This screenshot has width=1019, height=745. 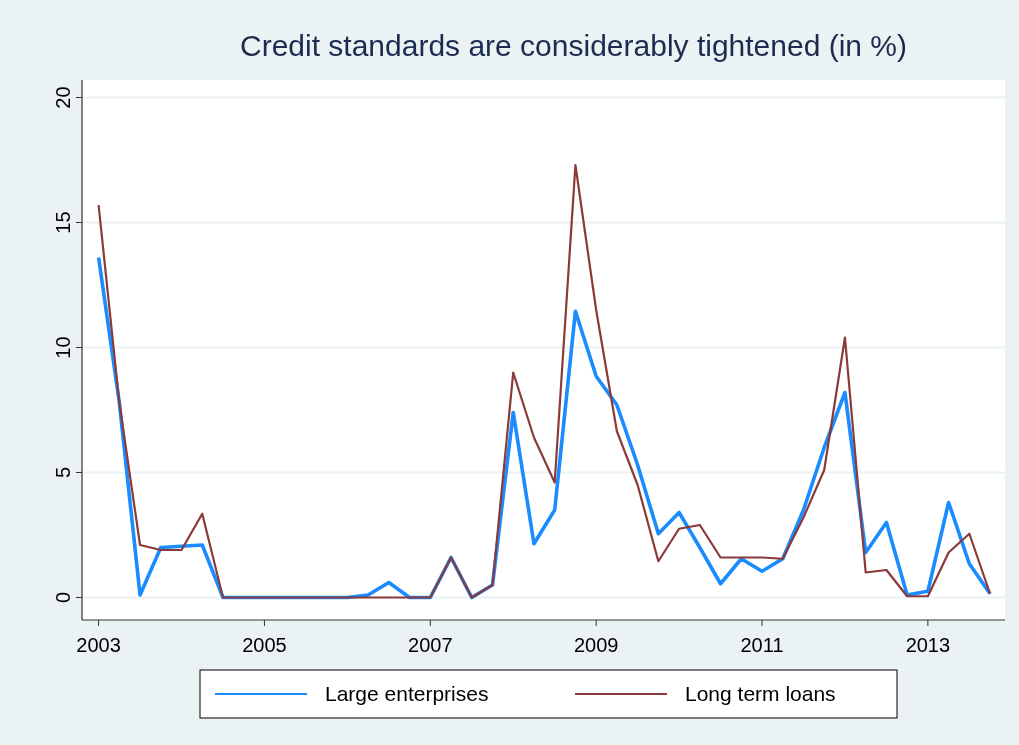 I want to click on x-tick-label: 2011, so click(x=762, y=645).